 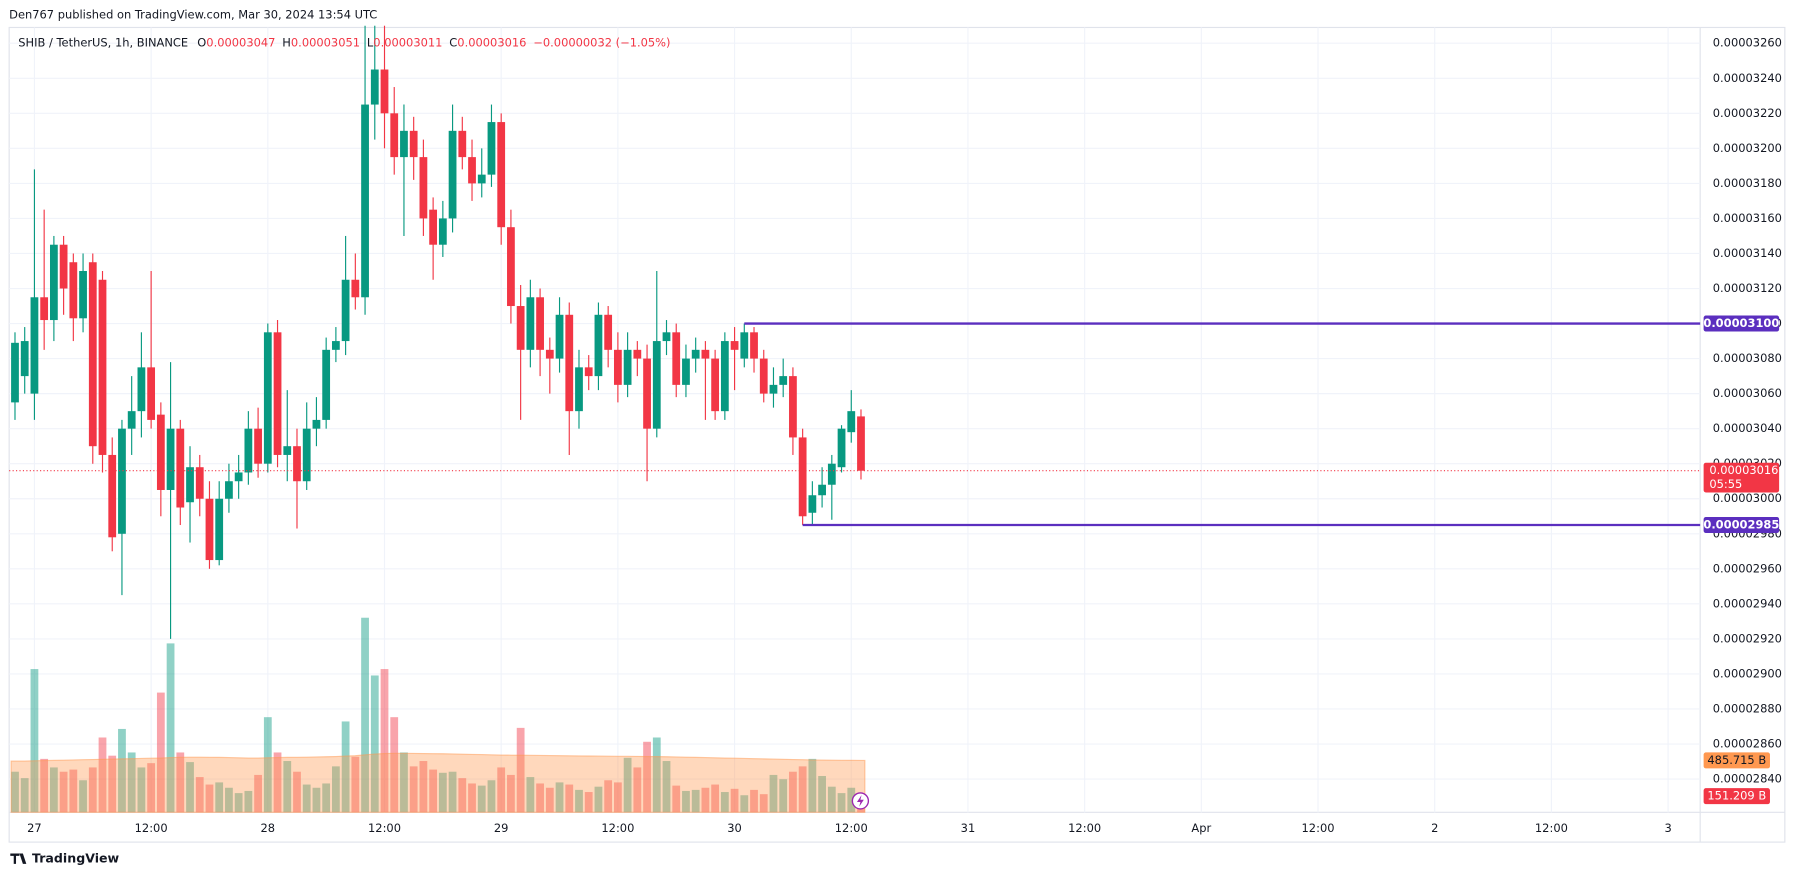 I want to click on y-tick-label: 0.00003200, so click(x=1747, y=148).